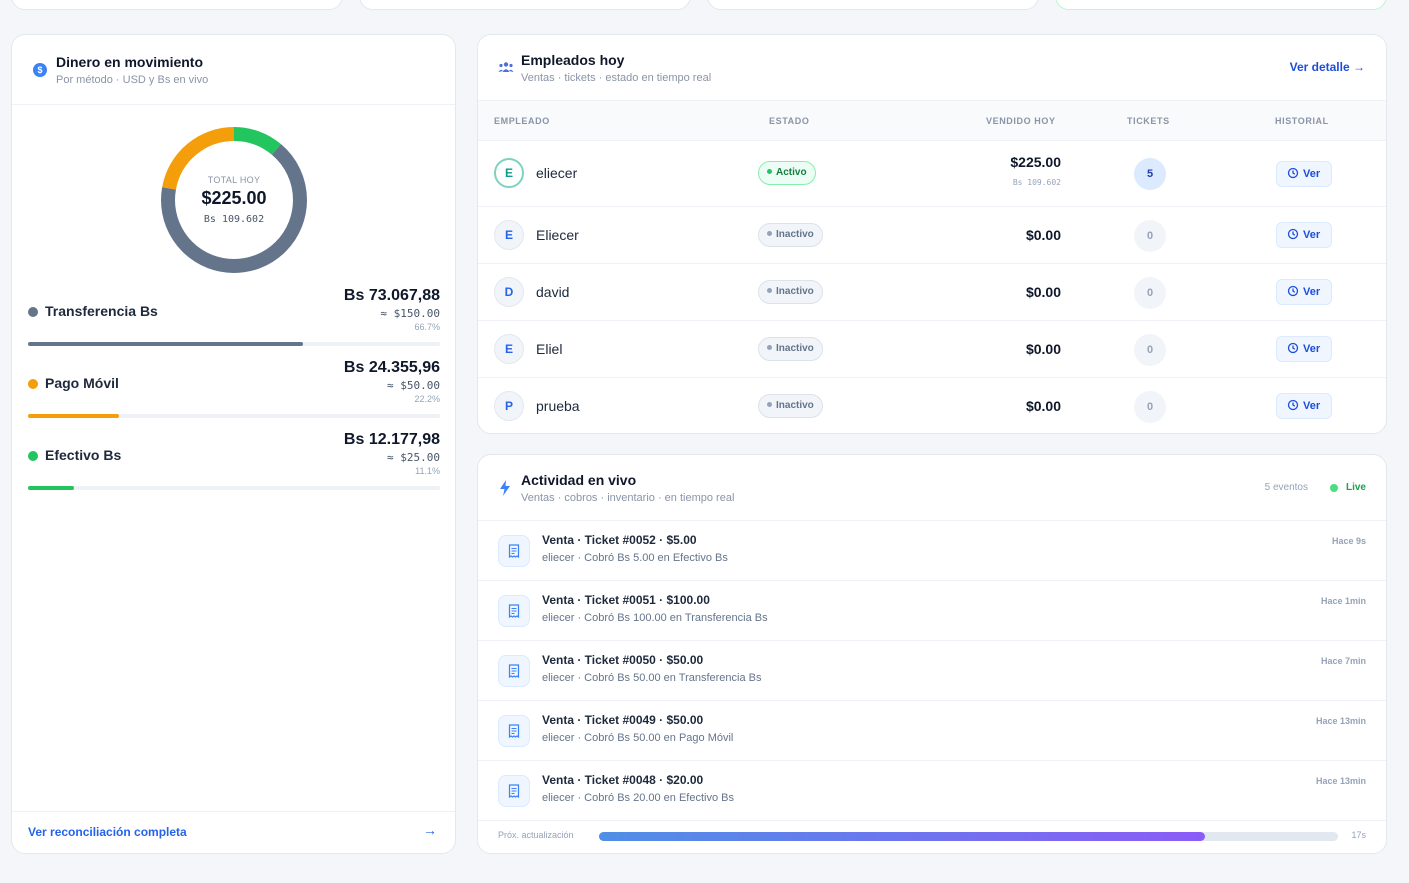  What do you see at coordinates (579, 480) in the screenshot?
I see `activity-title: Actividad en vivo` at bounding box center [579, 480].